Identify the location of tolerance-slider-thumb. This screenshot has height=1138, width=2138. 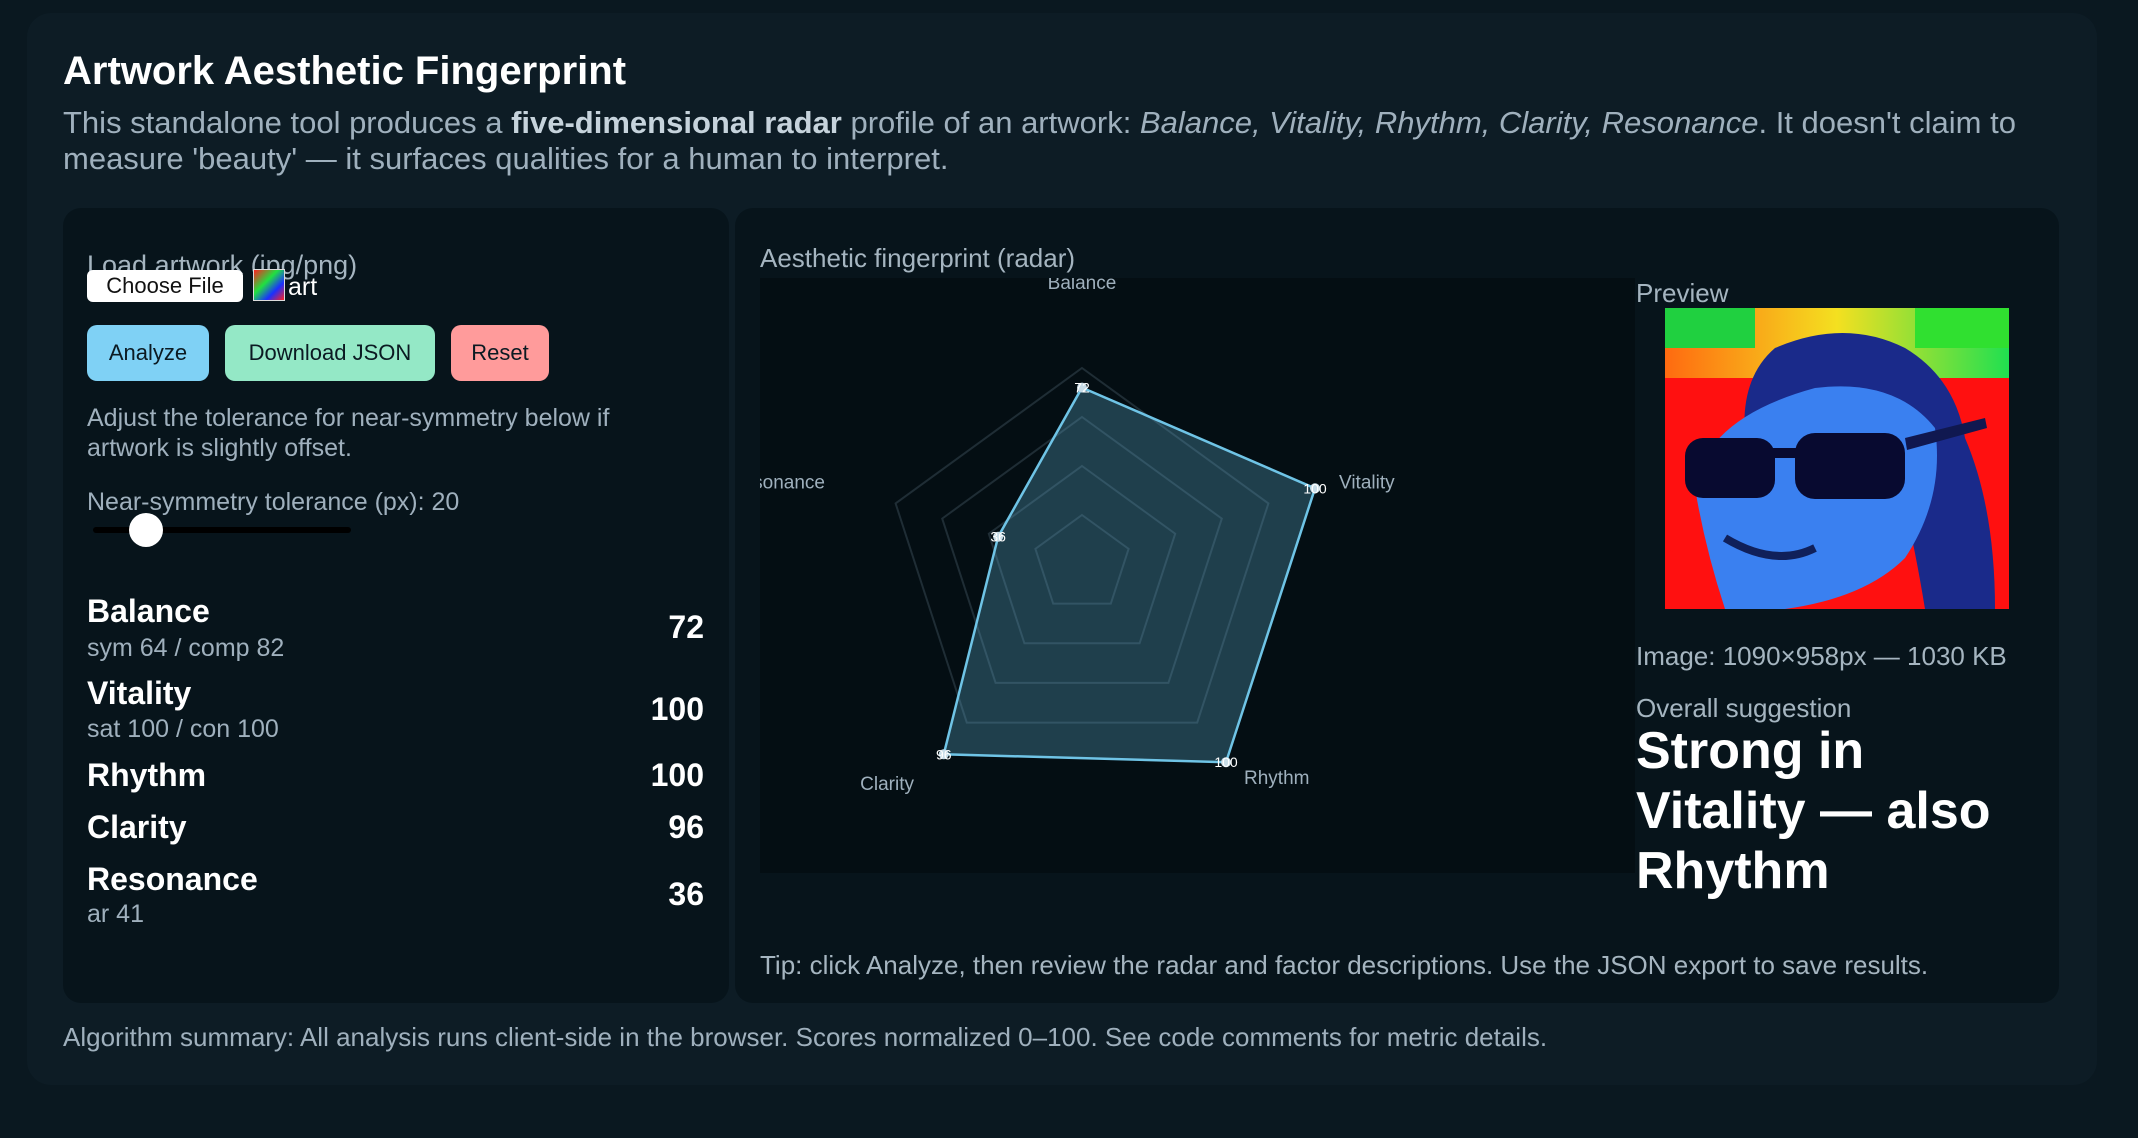
(146, 530).